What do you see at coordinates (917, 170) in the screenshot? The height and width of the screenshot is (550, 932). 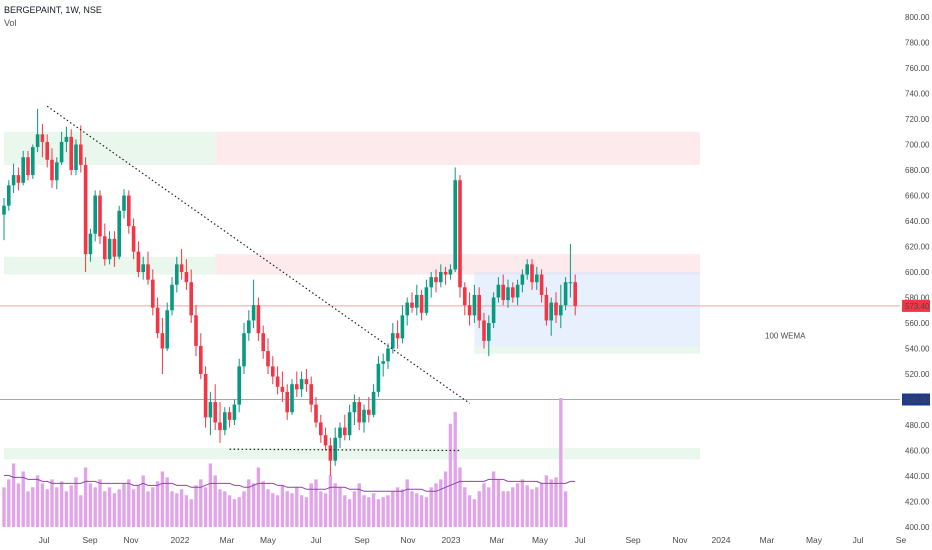 I see `y-tick-label: 680.00` at bounding box center [917, 170].